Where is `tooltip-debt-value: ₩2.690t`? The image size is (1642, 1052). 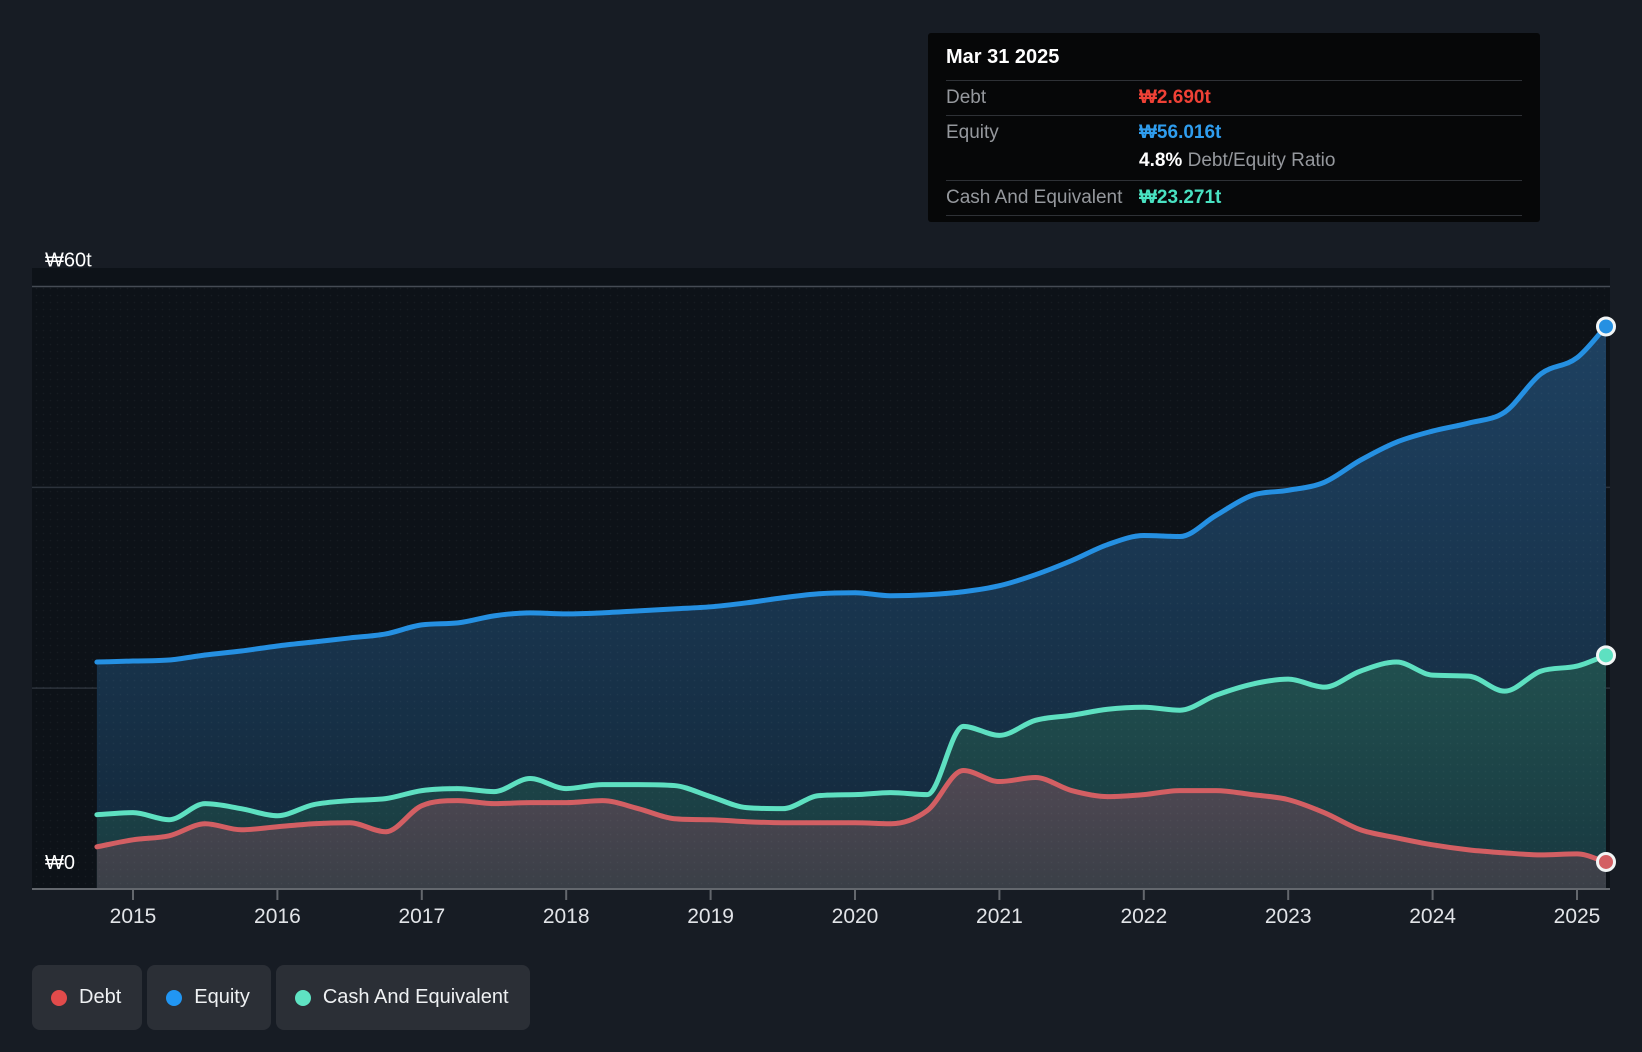
tooltip-debt-value: ₩2.690t is located at coordinates (1175, 97).